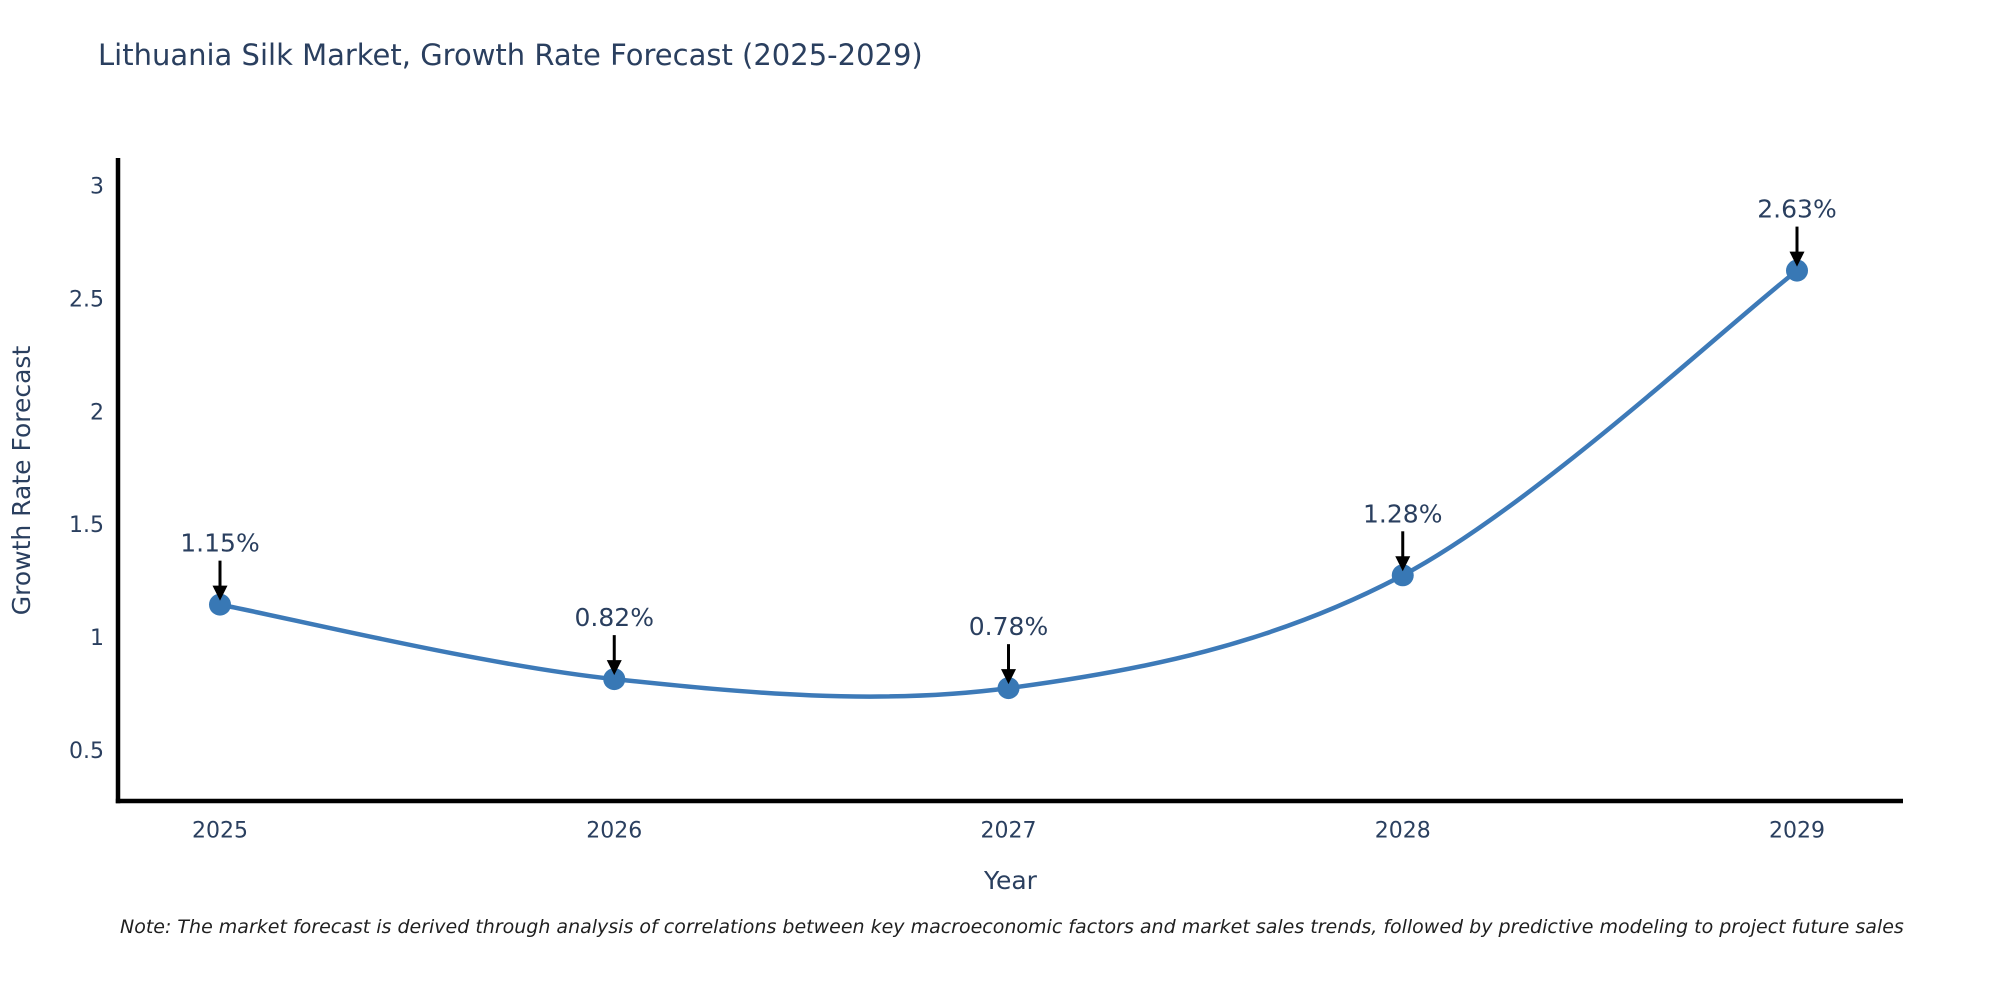 This screenshot has width=2000, height=1000. What do you see at coordinates (1797, 831) in the screenshot?
I see `x-tick-label: 2029` at bounding box center [1797, 831].